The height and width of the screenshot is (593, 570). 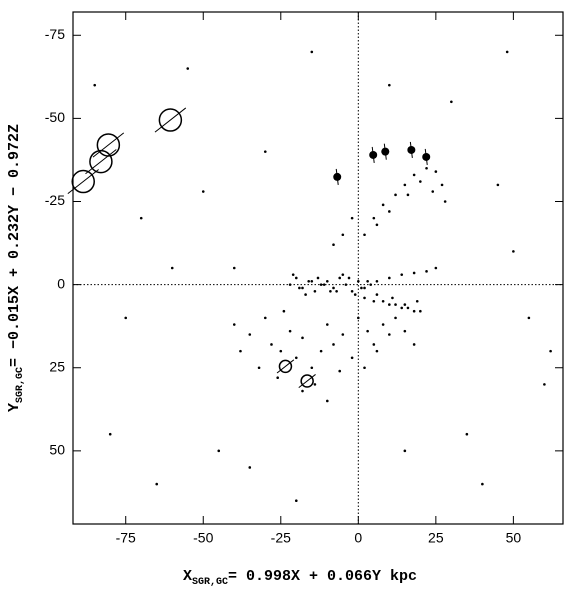 What do you see at coordinates (55, 34) in the screenshot?
I see `y-tick-label: -75` at bounding box center [55, 34].